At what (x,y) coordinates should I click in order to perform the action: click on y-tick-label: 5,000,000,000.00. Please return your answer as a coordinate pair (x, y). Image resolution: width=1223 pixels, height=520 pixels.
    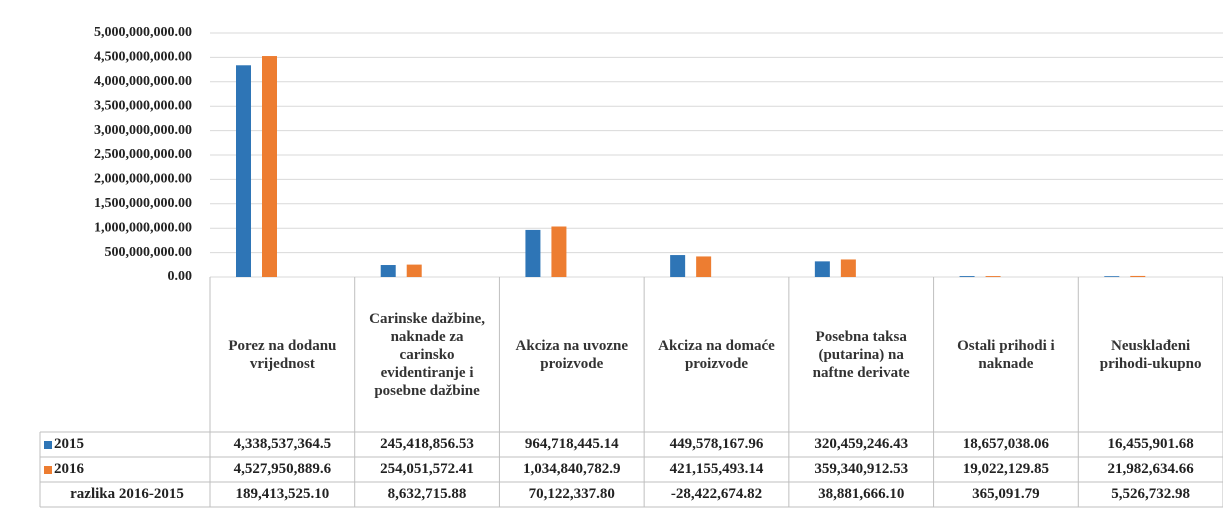
    Looking at the image, I should click on (143, 32).